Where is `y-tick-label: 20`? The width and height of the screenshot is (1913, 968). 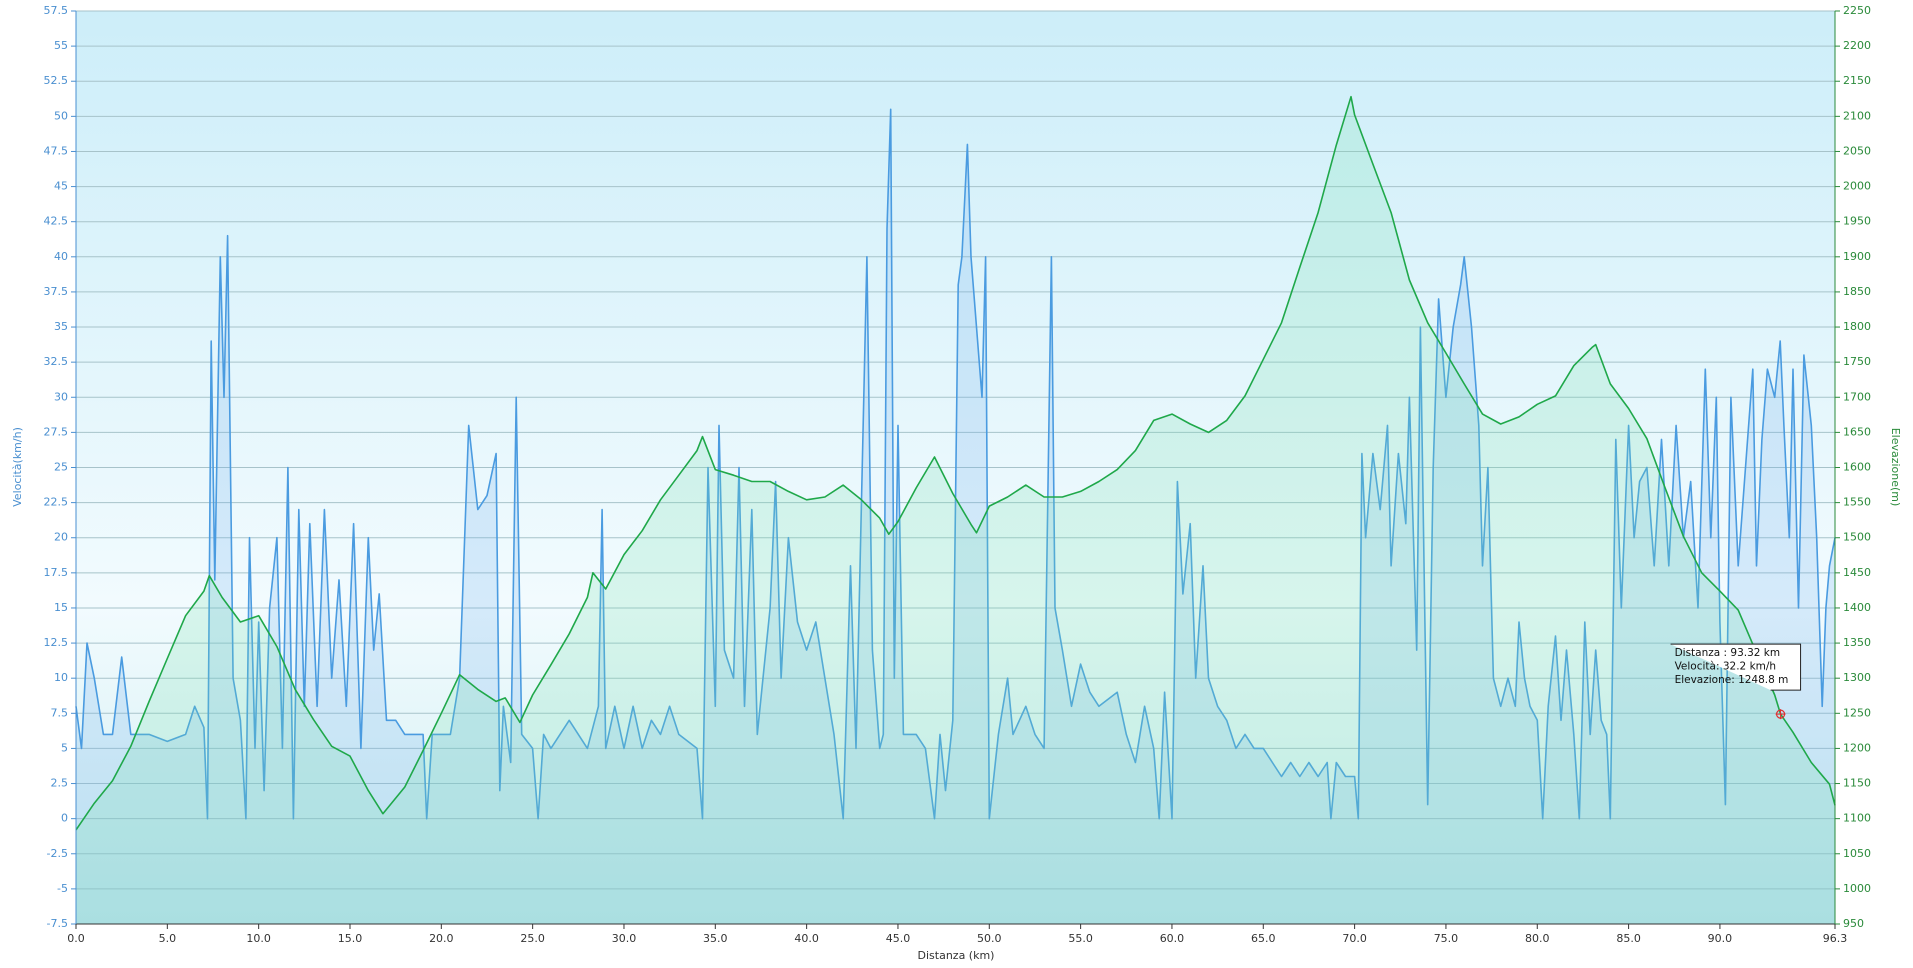
y-tick-label: 20 is located at coordinates (61, 537).